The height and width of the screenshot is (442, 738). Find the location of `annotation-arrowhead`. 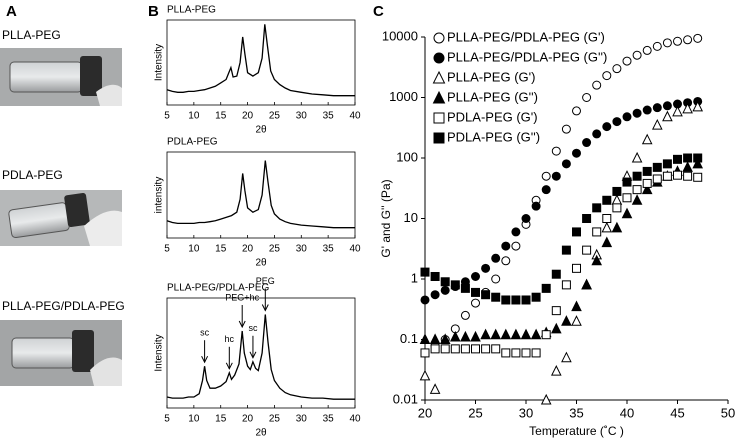

annotation-arrowhead is located at coordinates (253, 355).